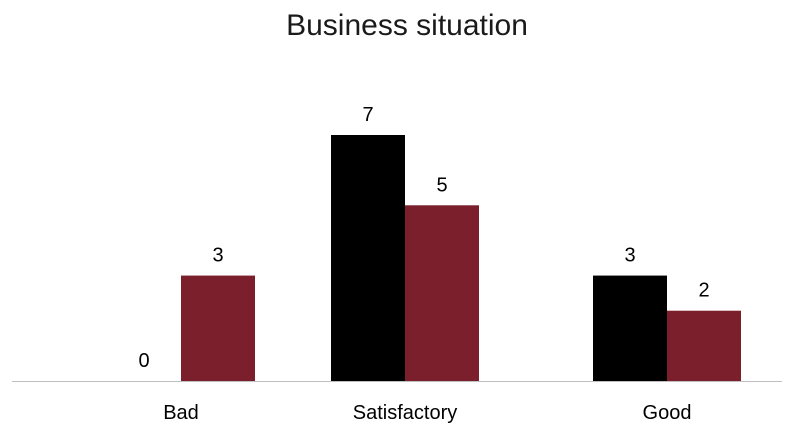 This screenshot has height=427, width=788. Describe the element at coordinates (217, 256) in the screenshot. I see `data-label-bad-series-2: 3` at that location.